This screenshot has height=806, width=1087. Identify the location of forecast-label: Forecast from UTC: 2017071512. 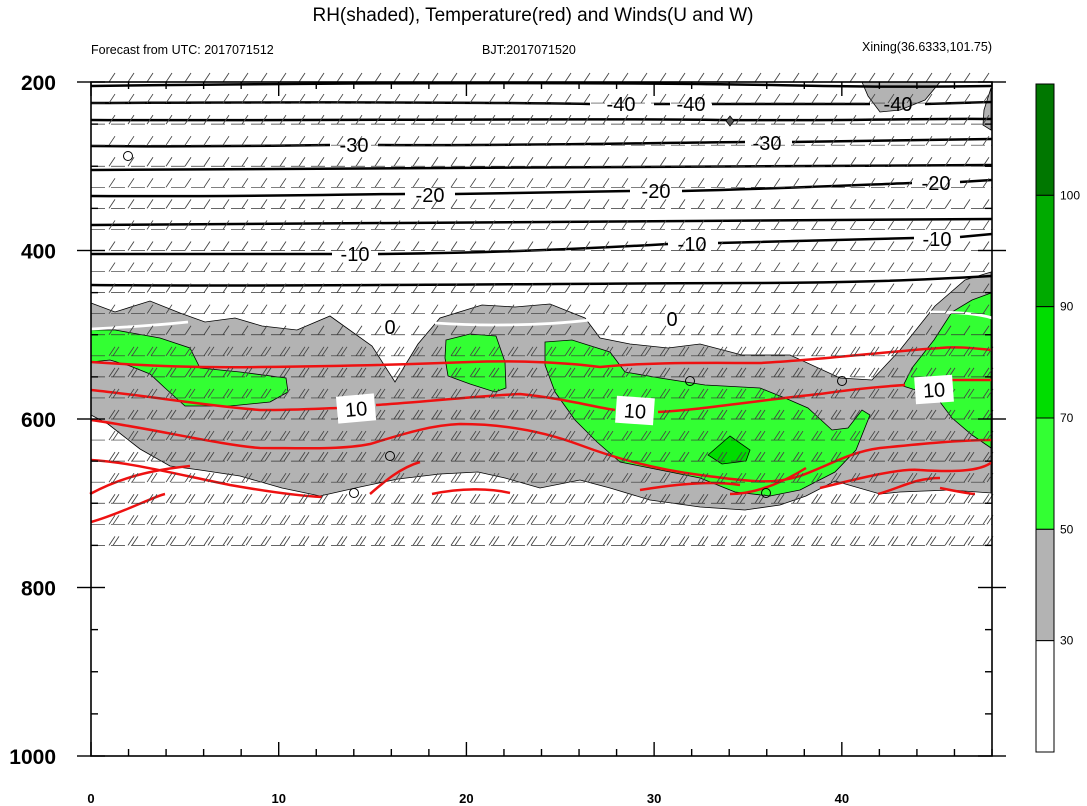
(182, 50).